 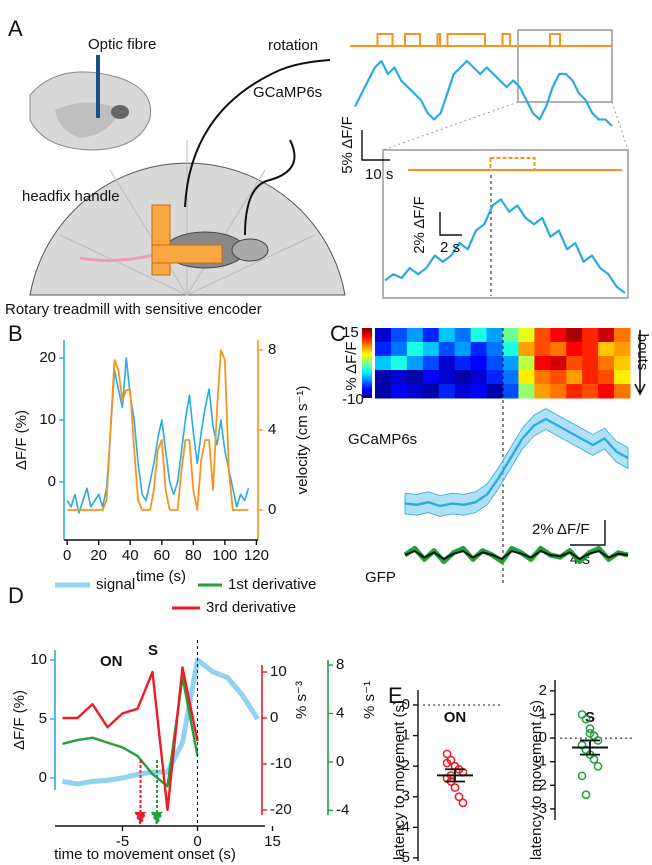 I want to click on y-tick-label: -5, so click(x=403, y=857).